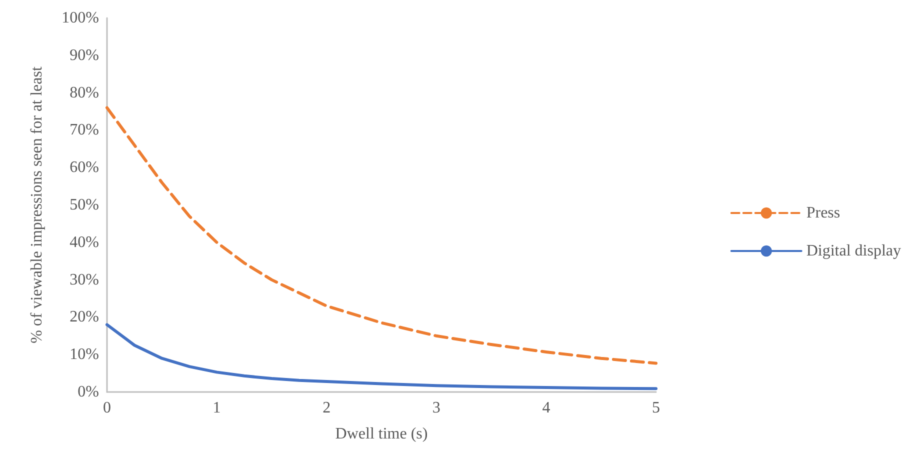 The height and width of the screenshot is (464, 909). What do you see at coordinates (84, 242) in the screenshot?
I see `y-tick-label: 40%` at bounding box center [84, 242].